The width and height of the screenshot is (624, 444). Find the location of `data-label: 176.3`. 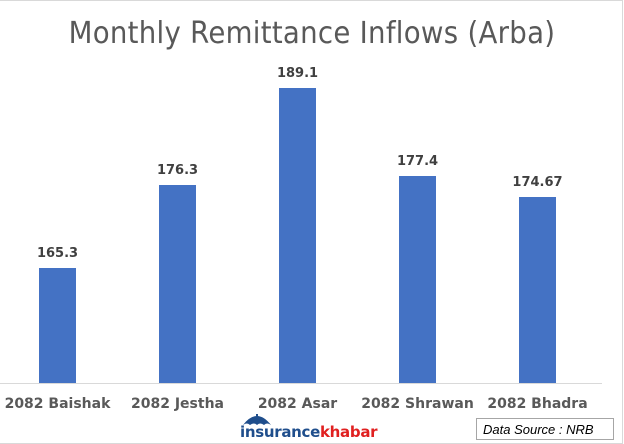

data-label: 176.3 is located at coordinates (177, 170).